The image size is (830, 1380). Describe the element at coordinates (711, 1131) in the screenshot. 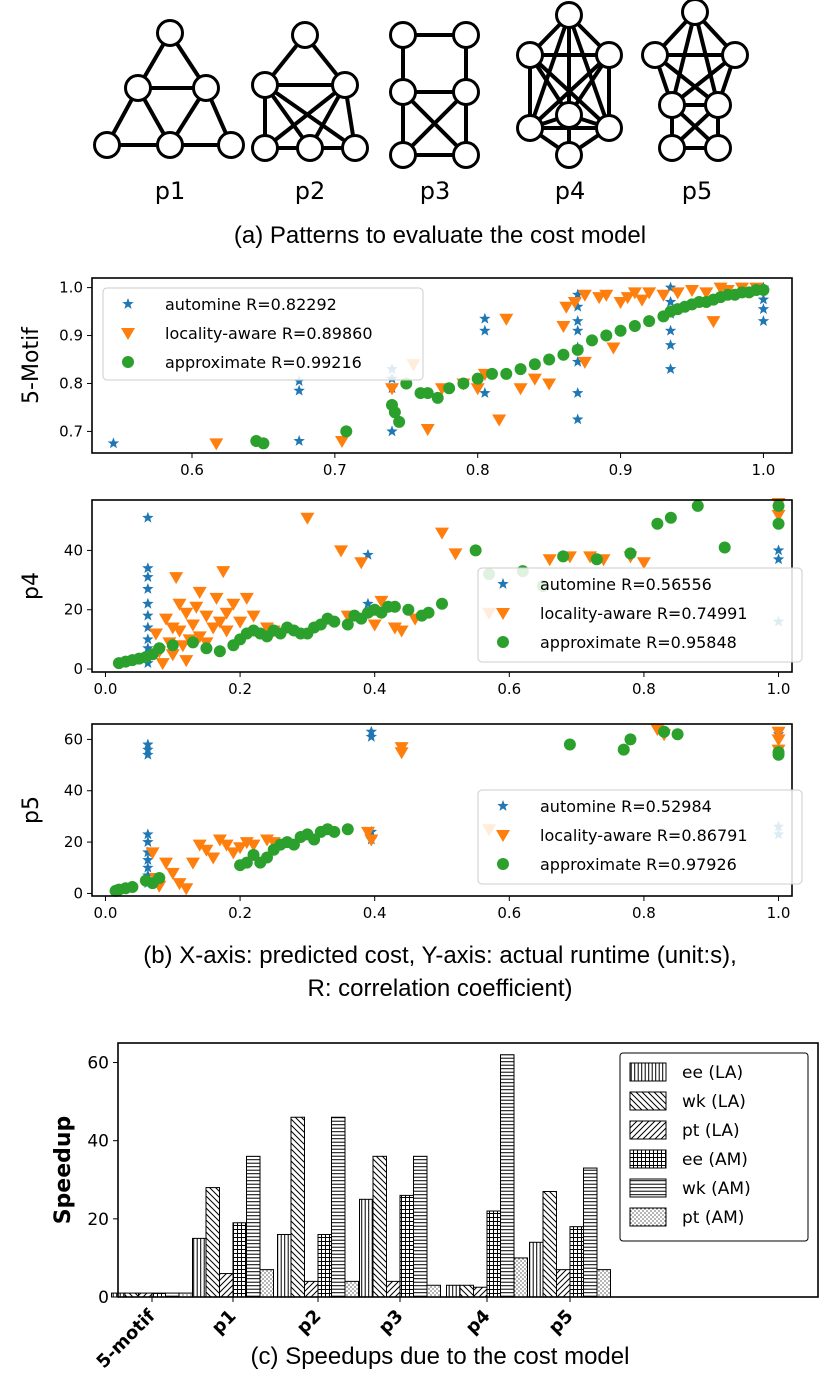

I see `legend-label: pt (LA)` at that location.